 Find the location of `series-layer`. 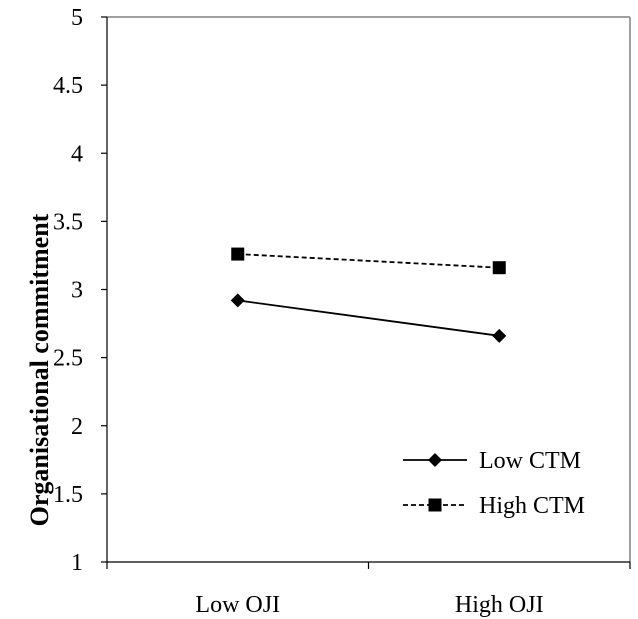

series-layer is located at coordinates (368, 295).